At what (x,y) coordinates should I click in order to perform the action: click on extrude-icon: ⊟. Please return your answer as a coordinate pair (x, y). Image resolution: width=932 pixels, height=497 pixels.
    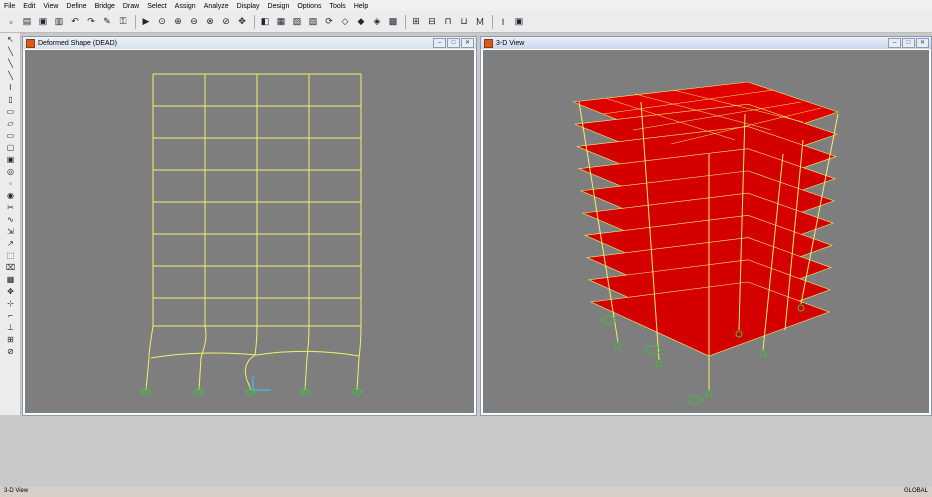
    Looking at the image, I should click on (432, 21).